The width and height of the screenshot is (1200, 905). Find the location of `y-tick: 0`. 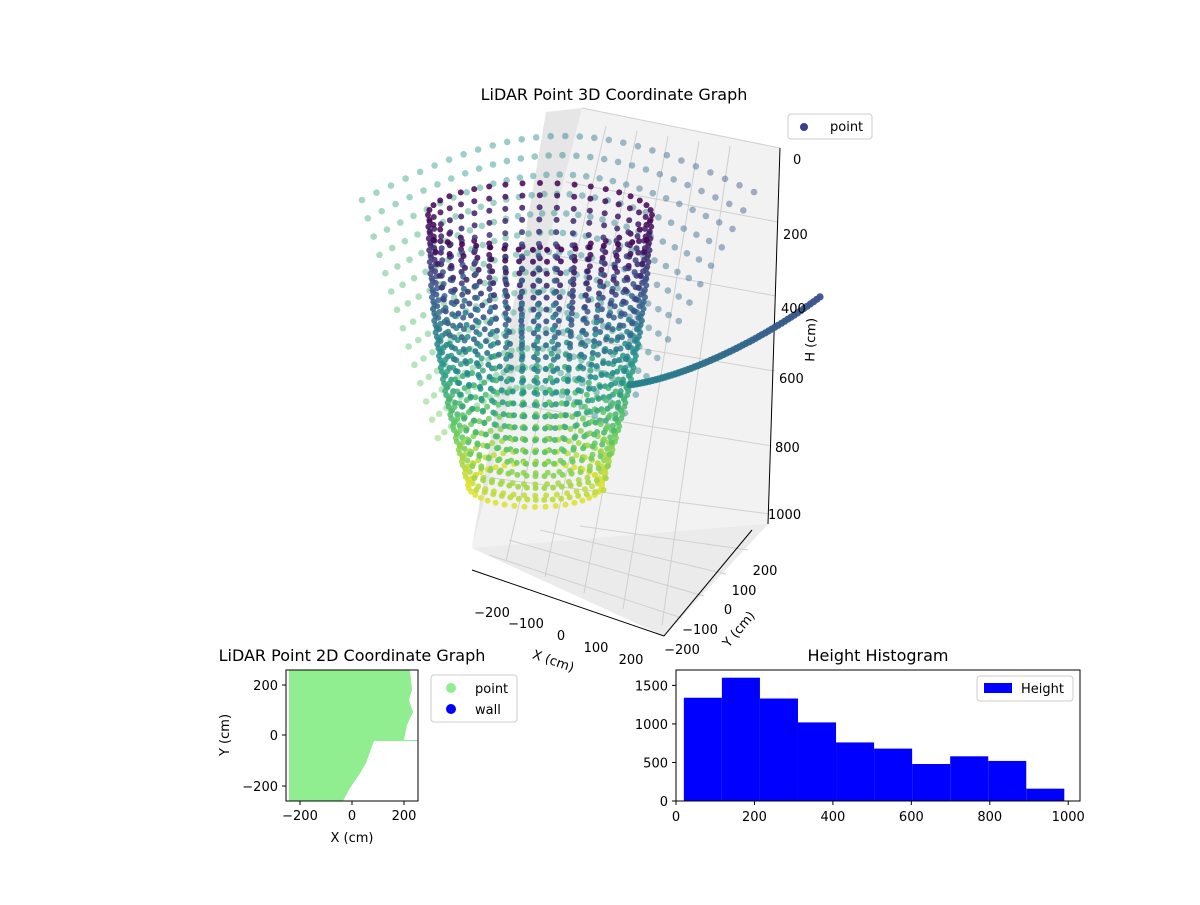

y-tick: 0 is located at coordinates (664, 802).